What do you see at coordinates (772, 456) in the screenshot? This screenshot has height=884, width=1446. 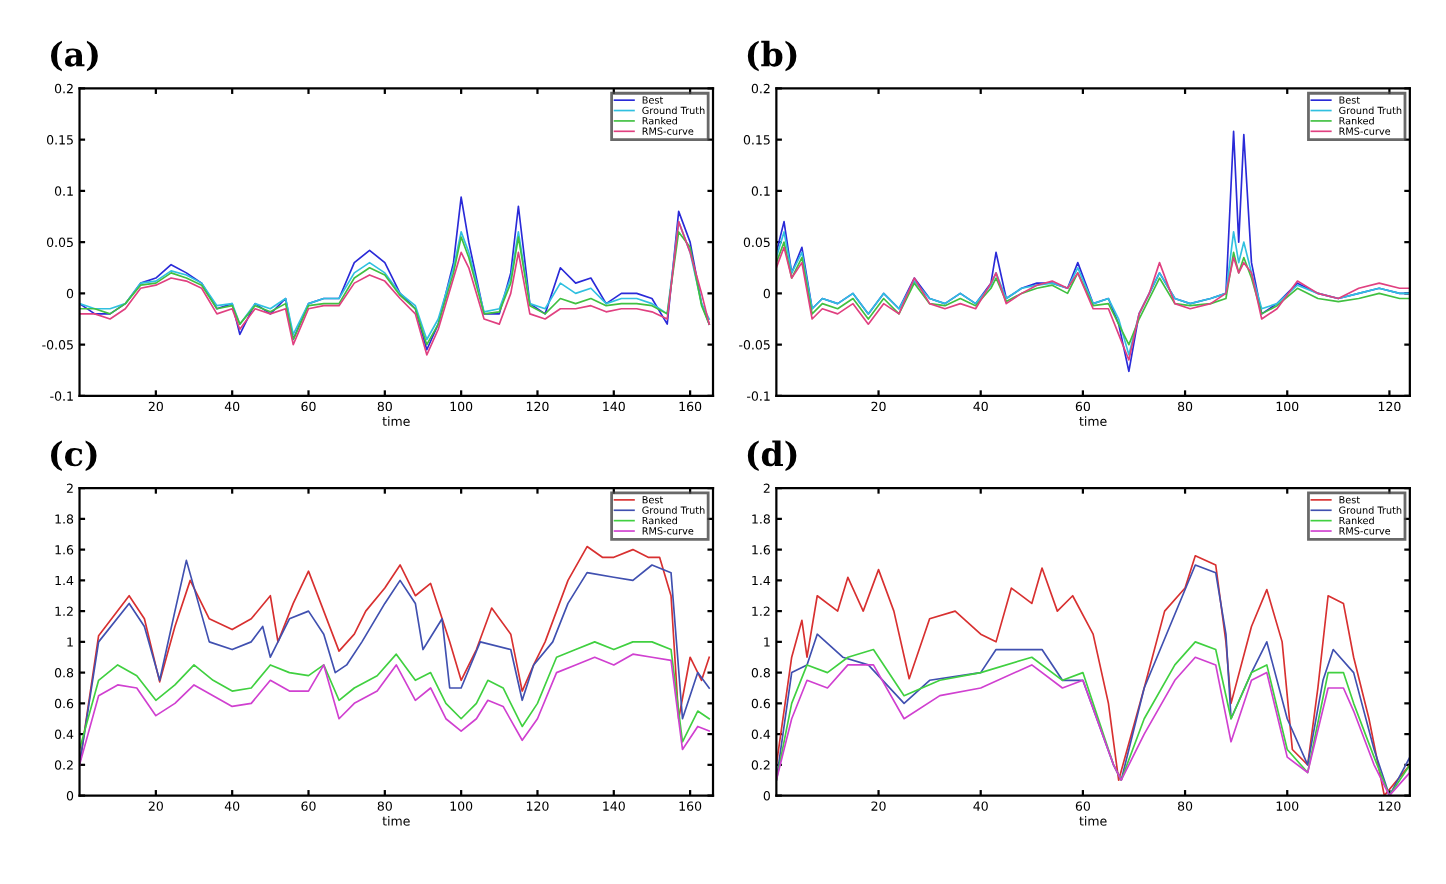 I see `chart-title: (d)` at bounding box center [772, 456].